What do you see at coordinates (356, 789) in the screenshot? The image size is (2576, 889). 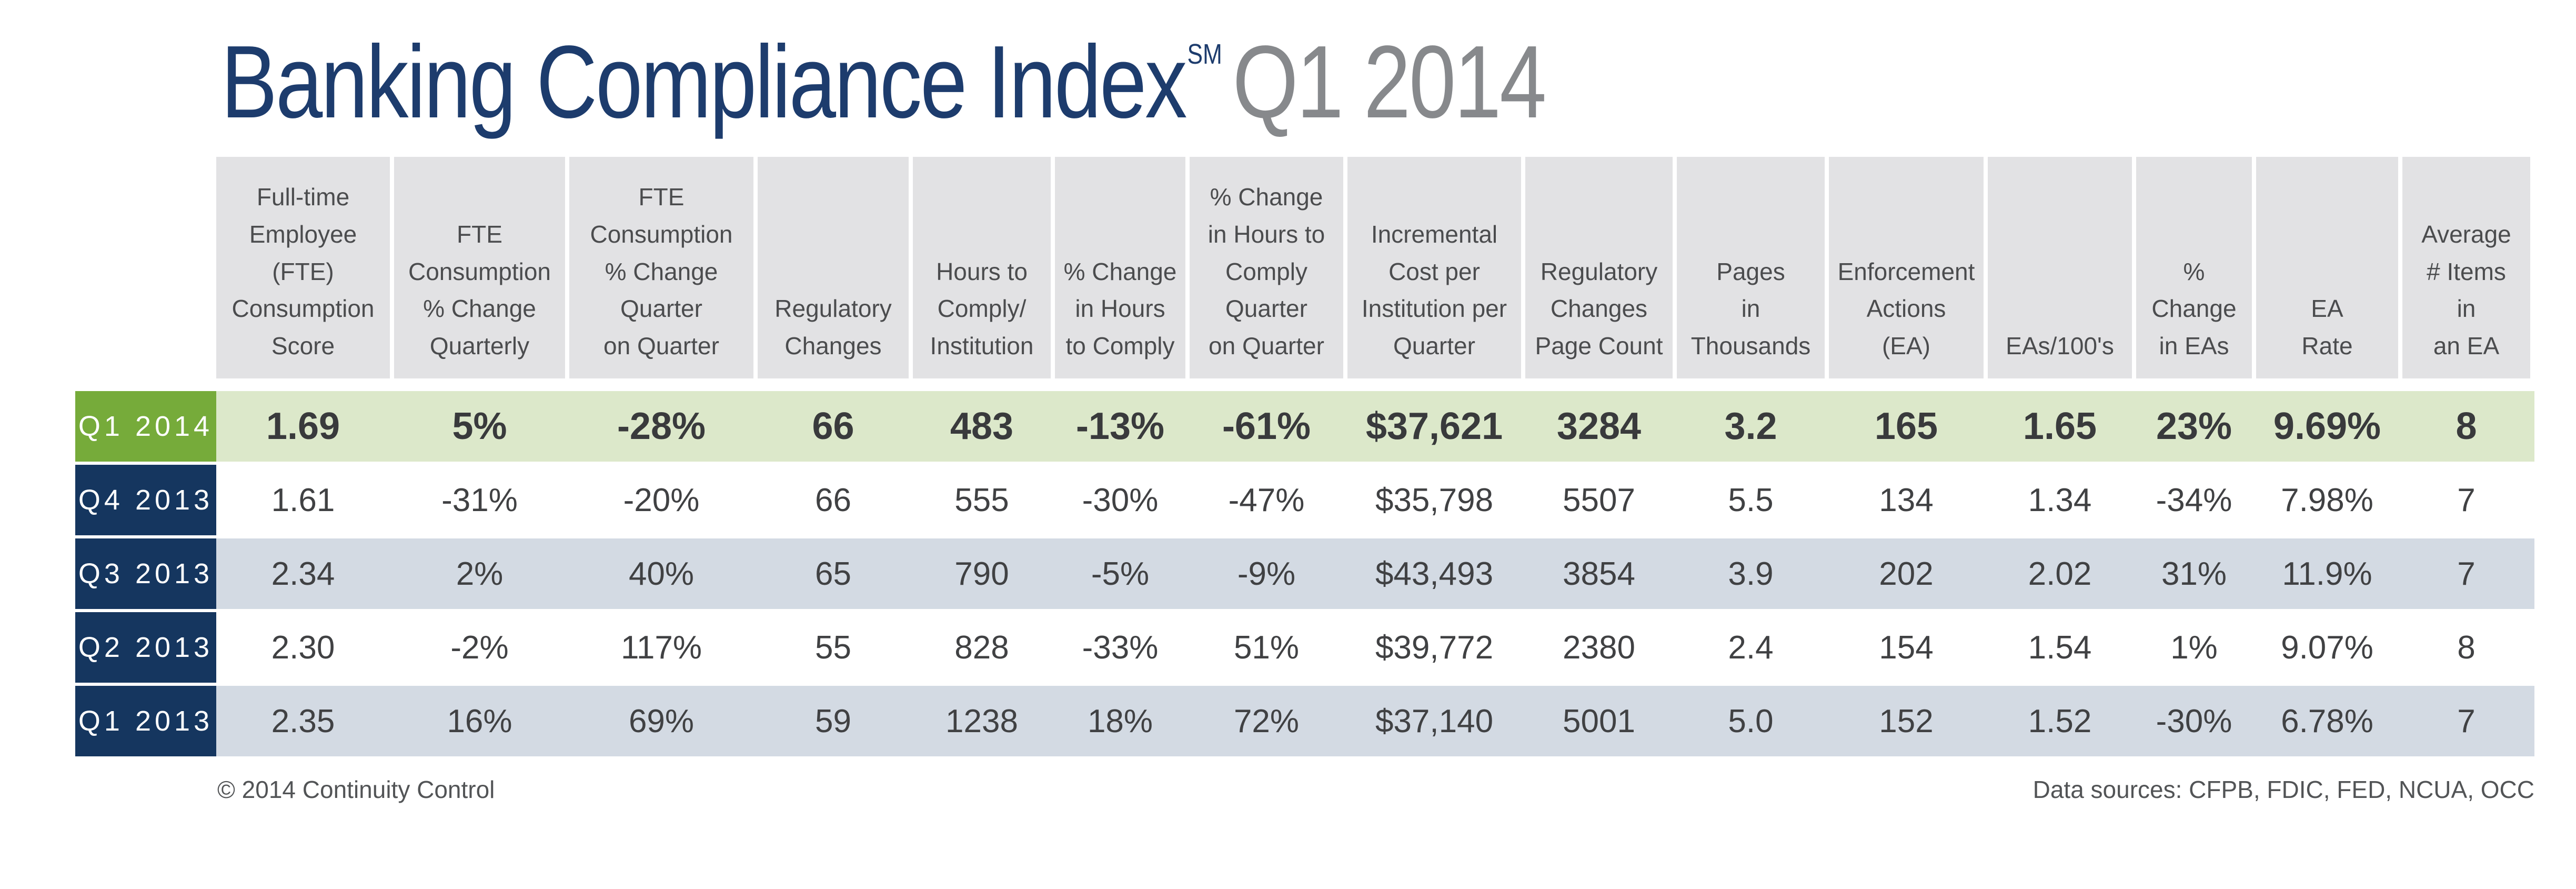 I see `footer-copyright: © 2014 Continuity Control` at bounding box center [356, 789].